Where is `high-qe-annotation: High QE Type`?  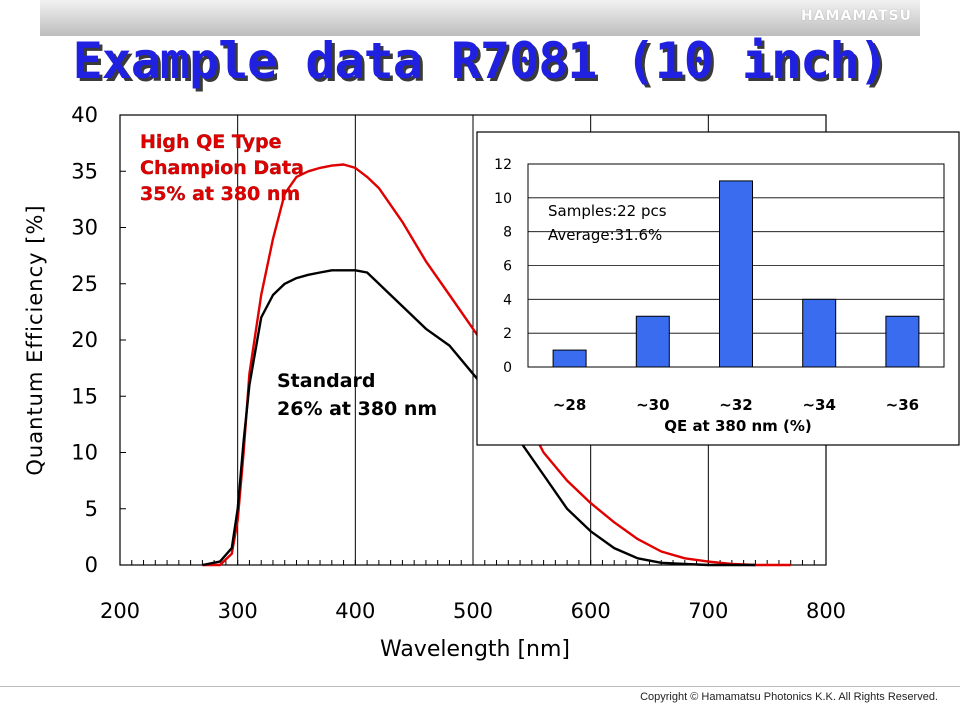
high-qe-annotation: High QE Type is located at coordinates (210, 142).